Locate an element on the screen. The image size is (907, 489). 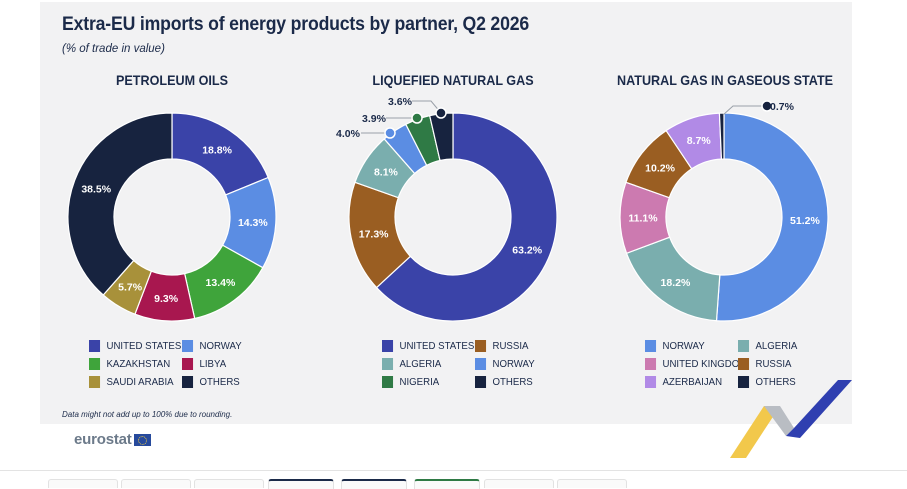
legend-item-azerbaijan: AZERBAIJAN is located at coordinates (683, 382).